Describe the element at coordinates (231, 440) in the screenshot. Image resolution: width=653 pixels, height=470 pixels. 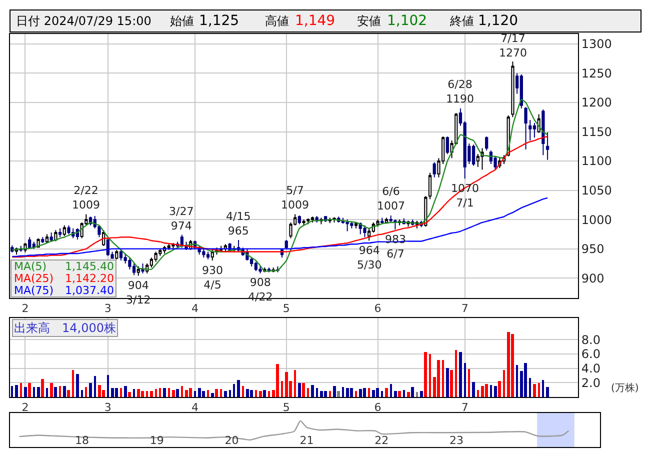
I see `x-tick-label: 20` at that location.